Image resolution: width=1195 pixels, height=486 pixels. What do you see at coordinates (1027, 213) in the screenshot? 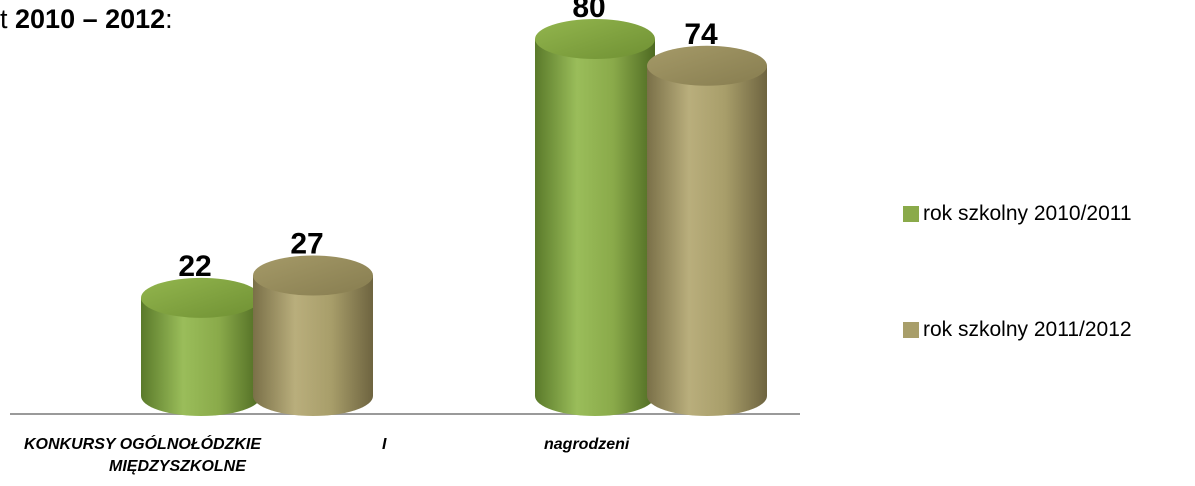
I see `legend-label-2010-2011: rok szkolny 2010/2011` at bounding box center [1027, 213].